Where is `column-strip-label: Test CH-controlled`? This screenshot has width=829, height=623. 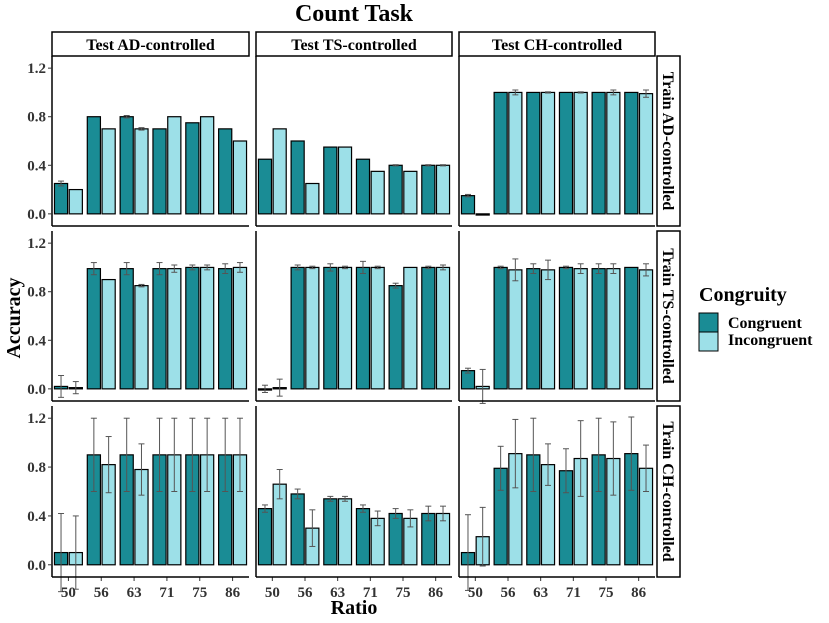
column-strip-label: Test CH-controlled is located at coordinates (557, 45).